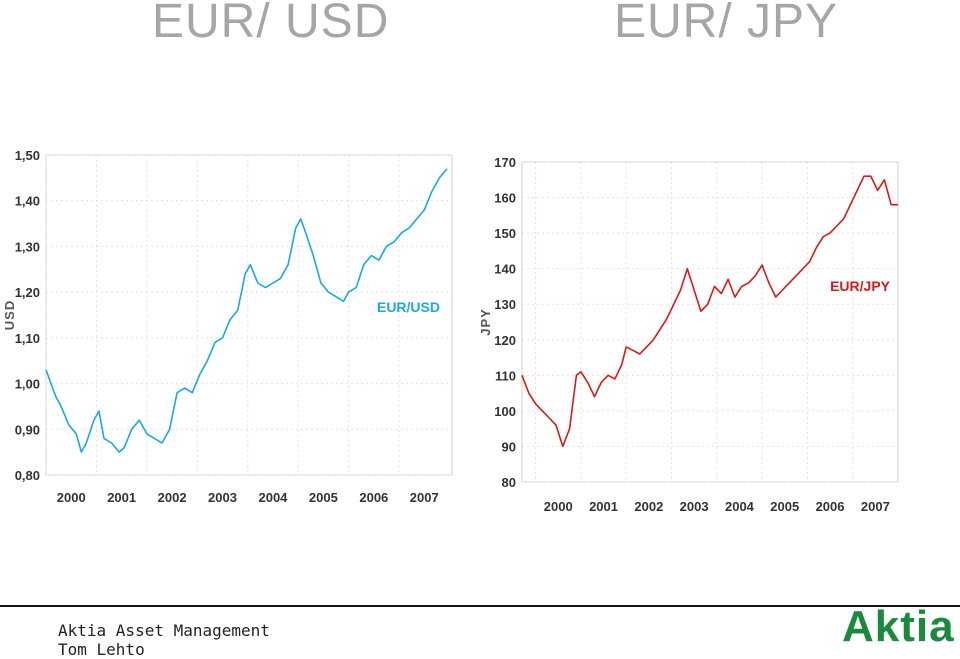  Describe the element at coordinates (27, 292) in the screenshot. I see `y-tick-label: 1,20` at that location.